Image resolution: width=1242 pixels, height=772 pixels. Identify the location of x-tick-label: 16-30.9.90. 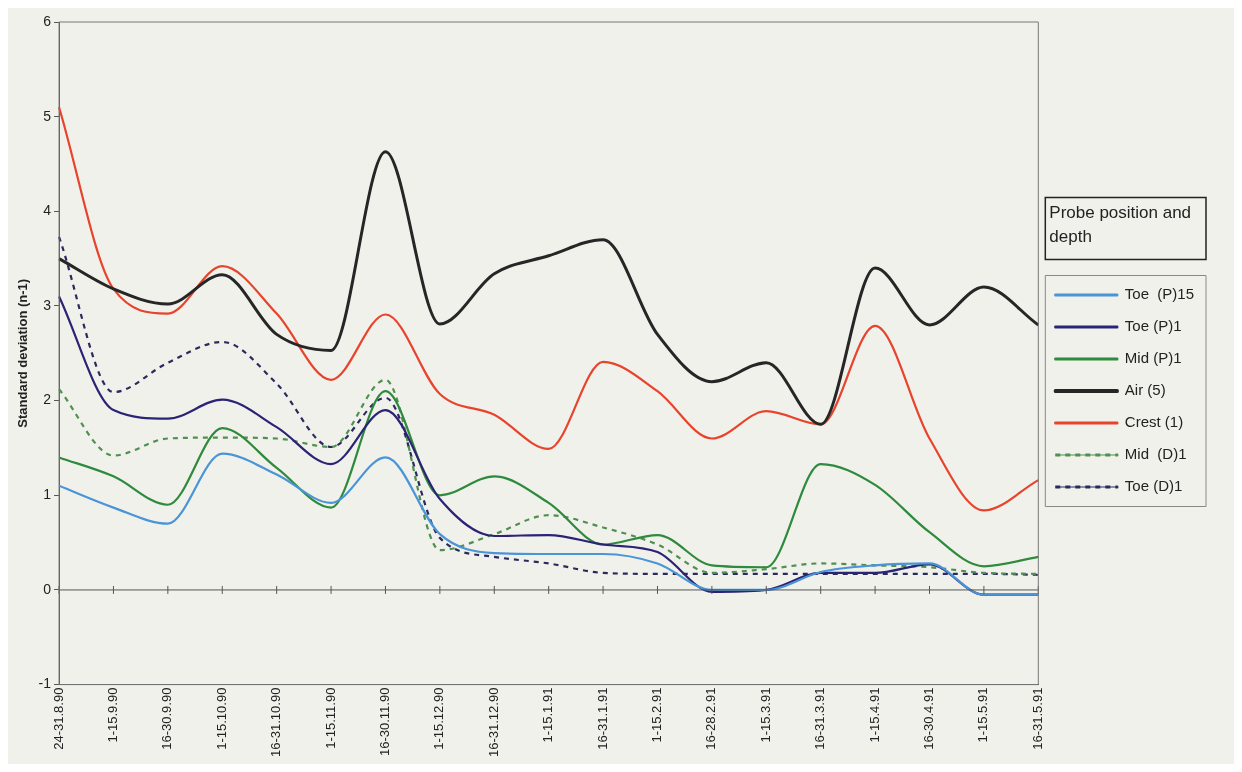
(167, 718).